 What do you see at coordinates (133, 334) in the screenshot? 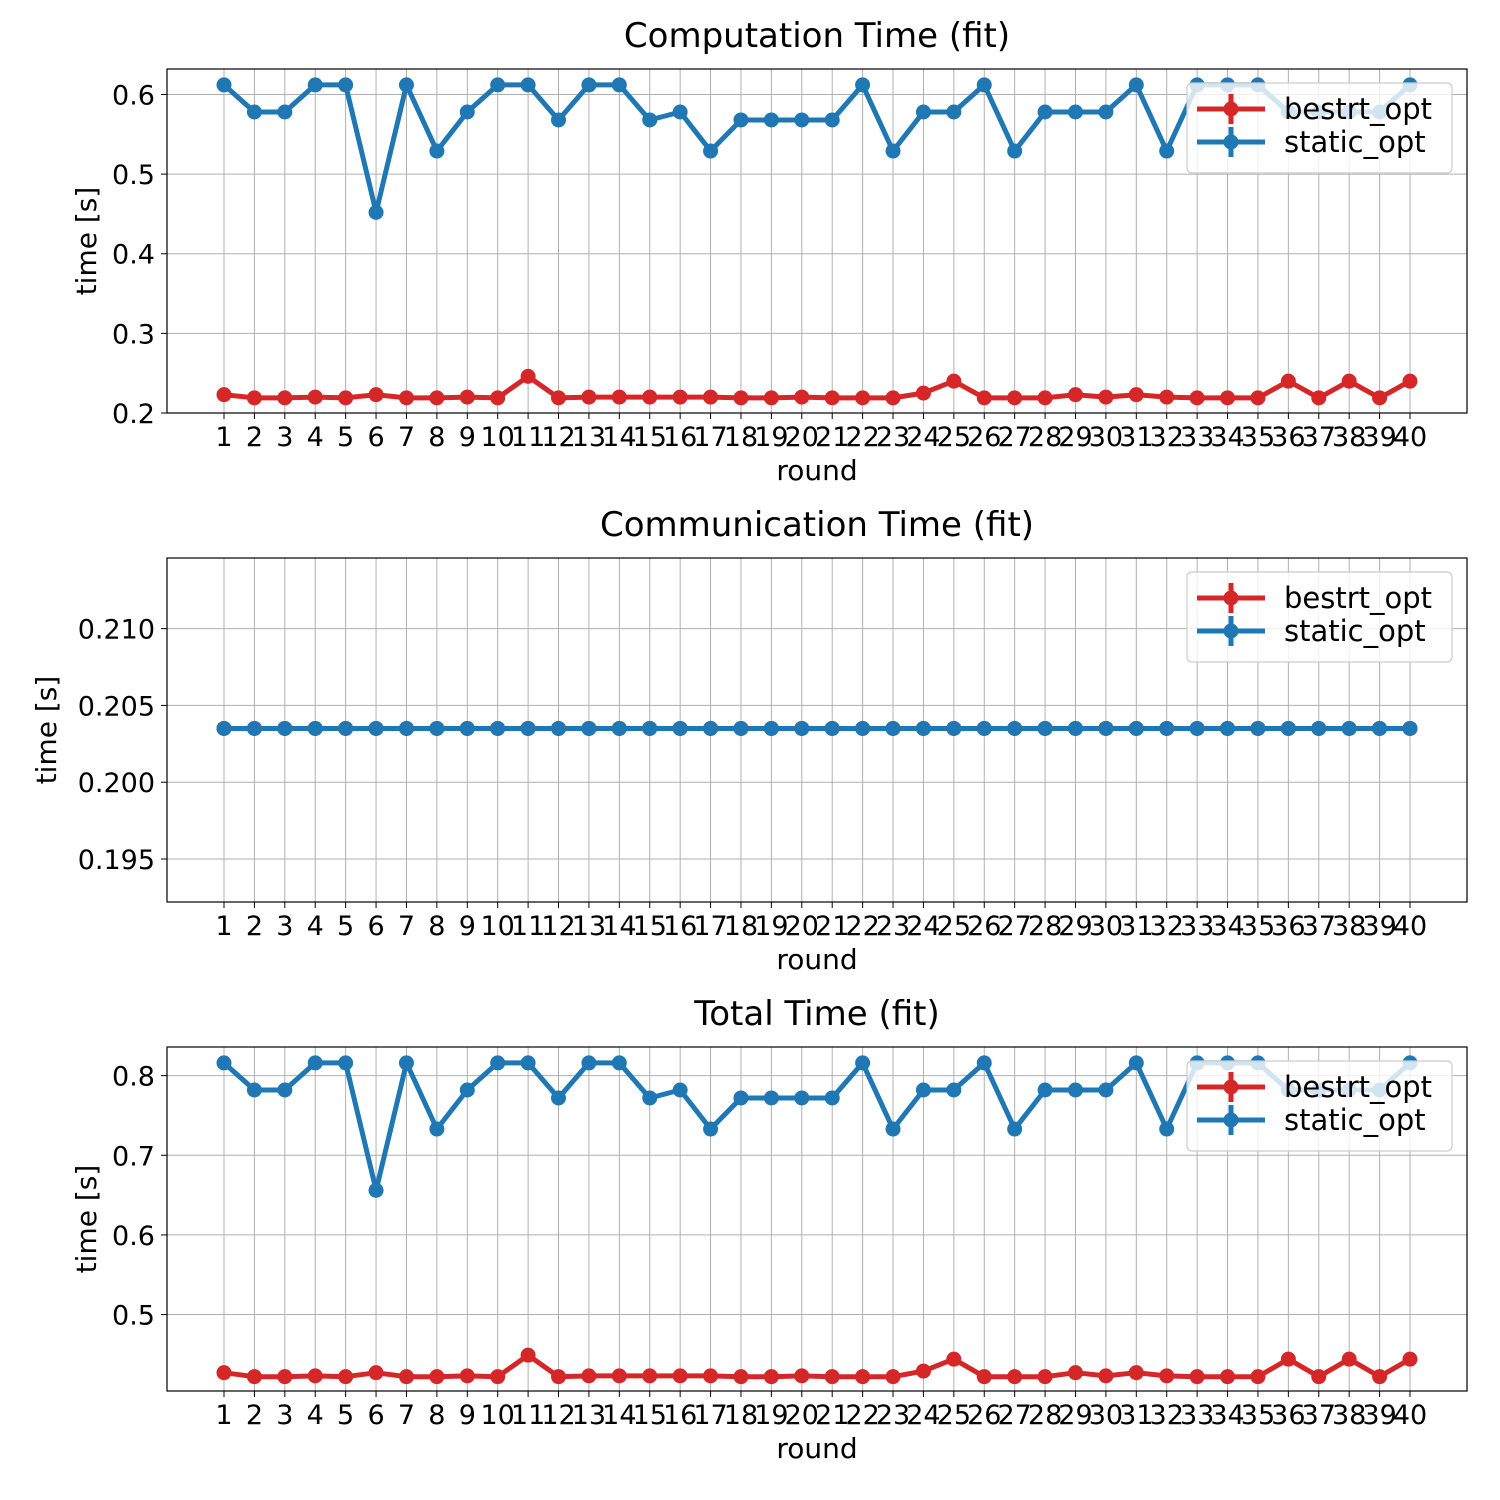
I see `y-tick-label: 0.3` at bounding box center [133, 334].